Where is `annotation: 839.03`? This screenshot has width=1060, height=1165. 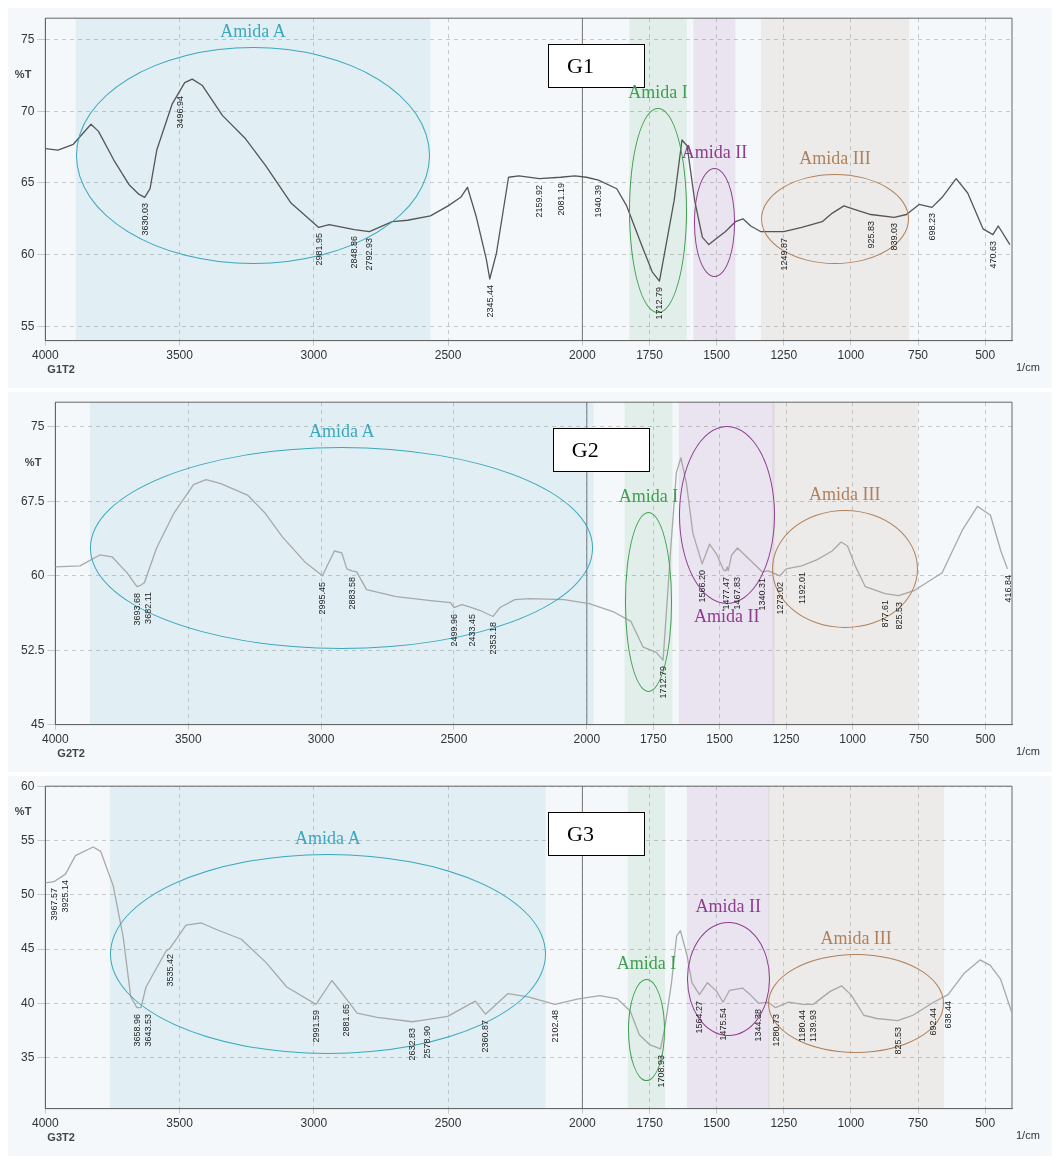
annotation: 839.03 is located at coordinates (894, 237).